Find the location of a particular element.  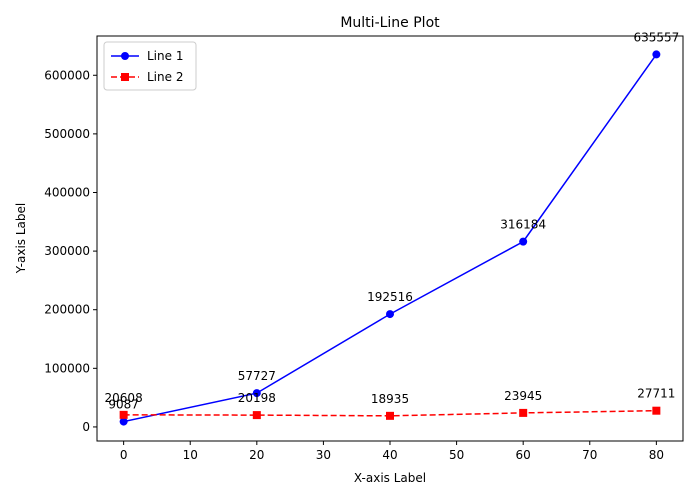

data-label: 27711 is located at coordinates (656, 394).